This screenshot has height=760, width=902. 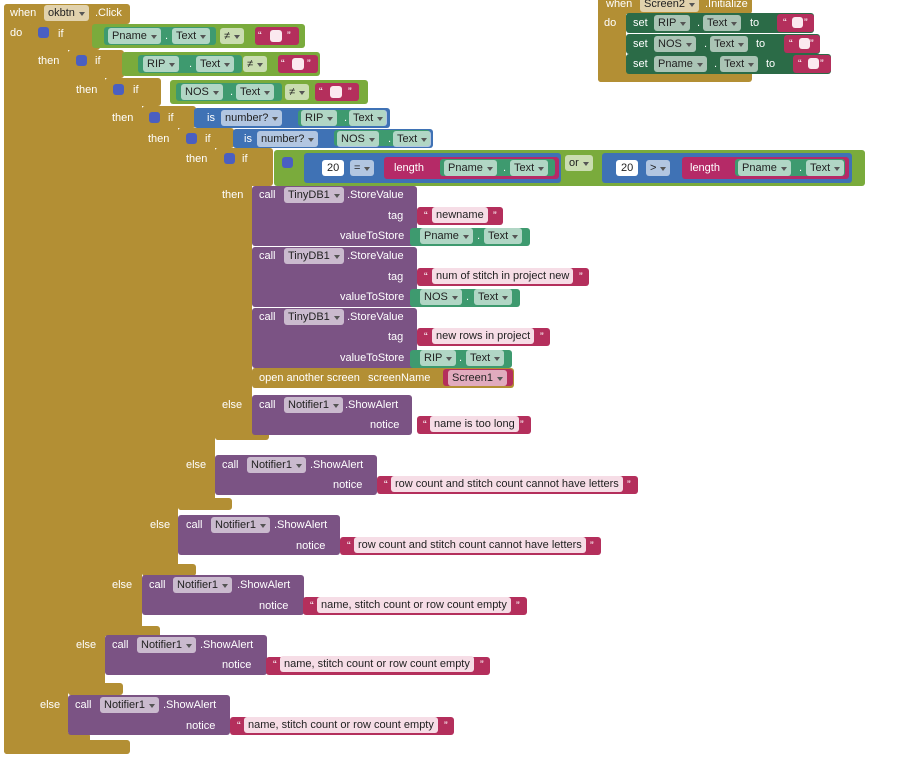 What do you see at coordinates (309, 378) in the screenshot?
I see `block-label: open another screen` at bounding box center [309, 378].